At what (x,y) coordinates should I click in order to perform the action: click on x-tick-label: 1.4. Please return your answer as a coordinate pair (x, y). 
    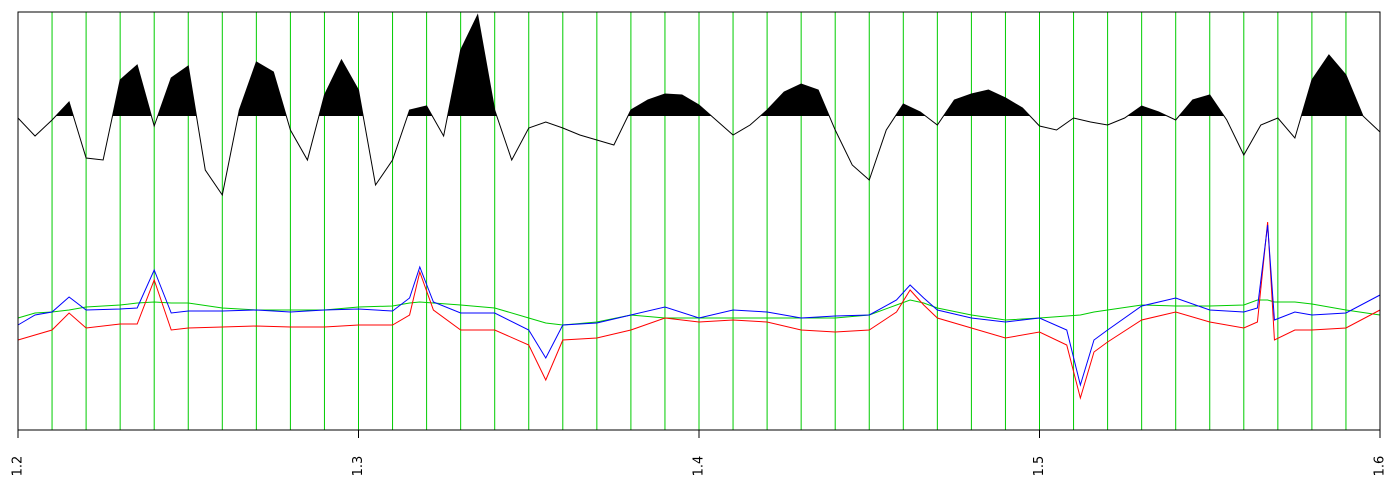
    Looking at the image, I should click on (699, 466).